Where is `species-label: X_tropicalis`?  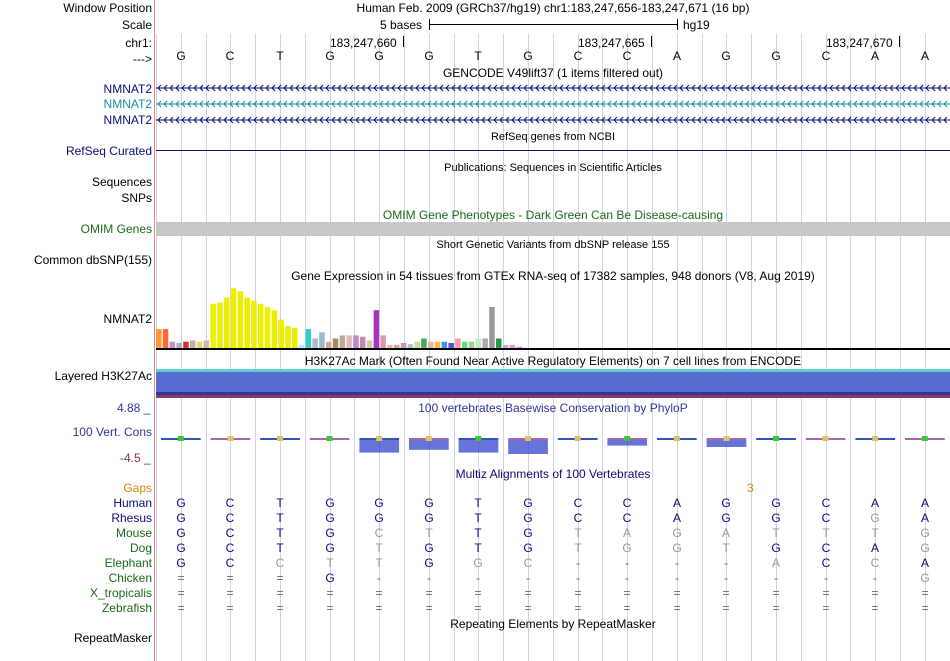 species-label: X_tropicalis is located at coordinates (120, 593).